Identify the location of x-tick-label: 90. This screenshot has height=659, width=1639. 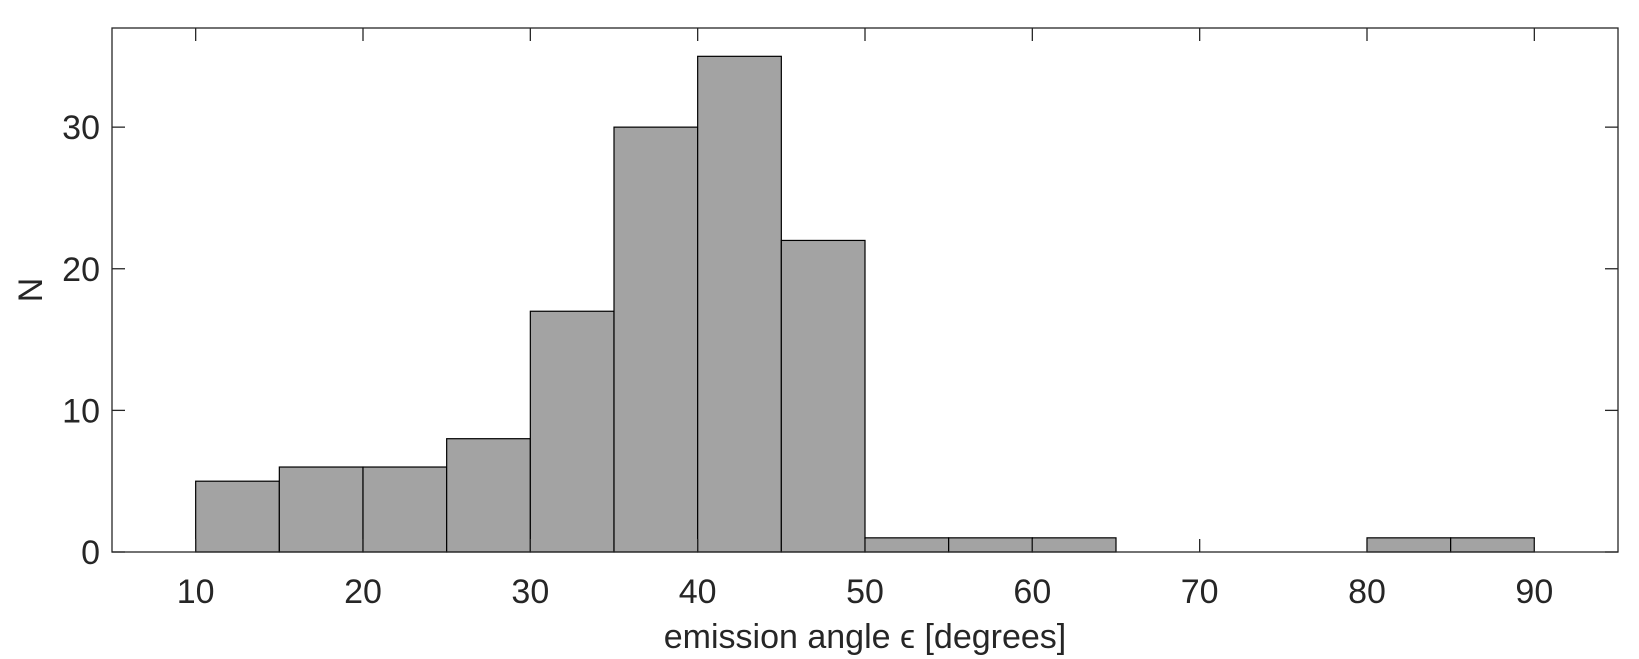
(1534, 592).